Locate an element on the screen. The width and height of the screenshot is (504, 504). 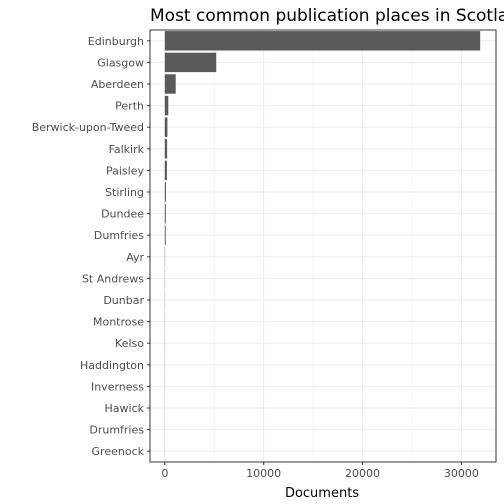
bar-berwick-upon-tweed is located at coordinates (166, 127).